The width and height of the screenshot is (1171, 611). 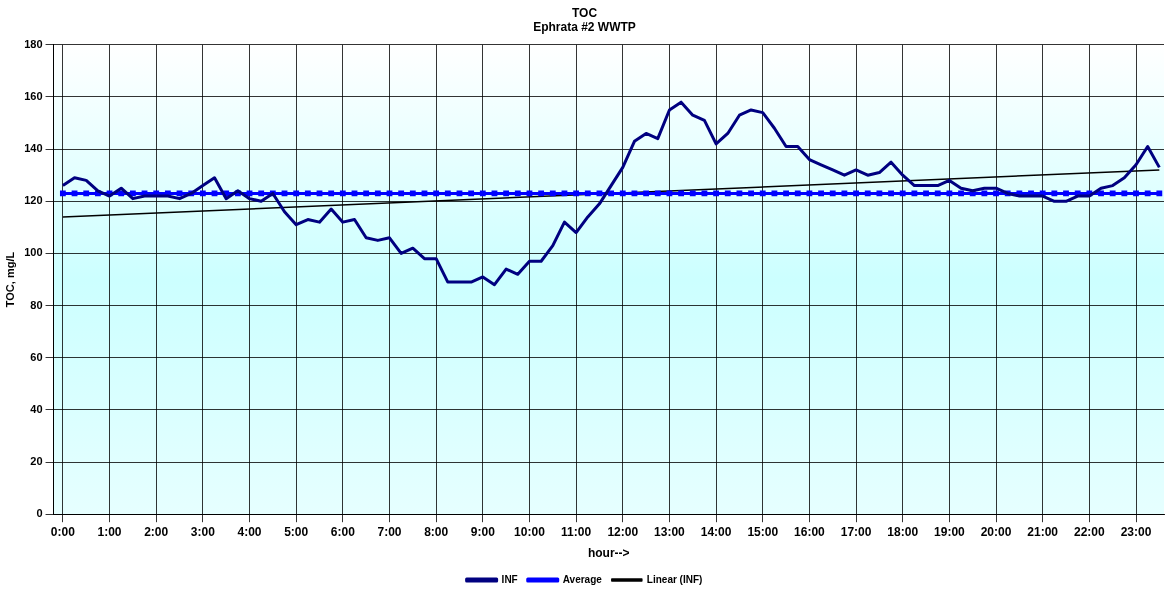 I want to click on x-tick-label: 15:00, so click(x=763, y=531).